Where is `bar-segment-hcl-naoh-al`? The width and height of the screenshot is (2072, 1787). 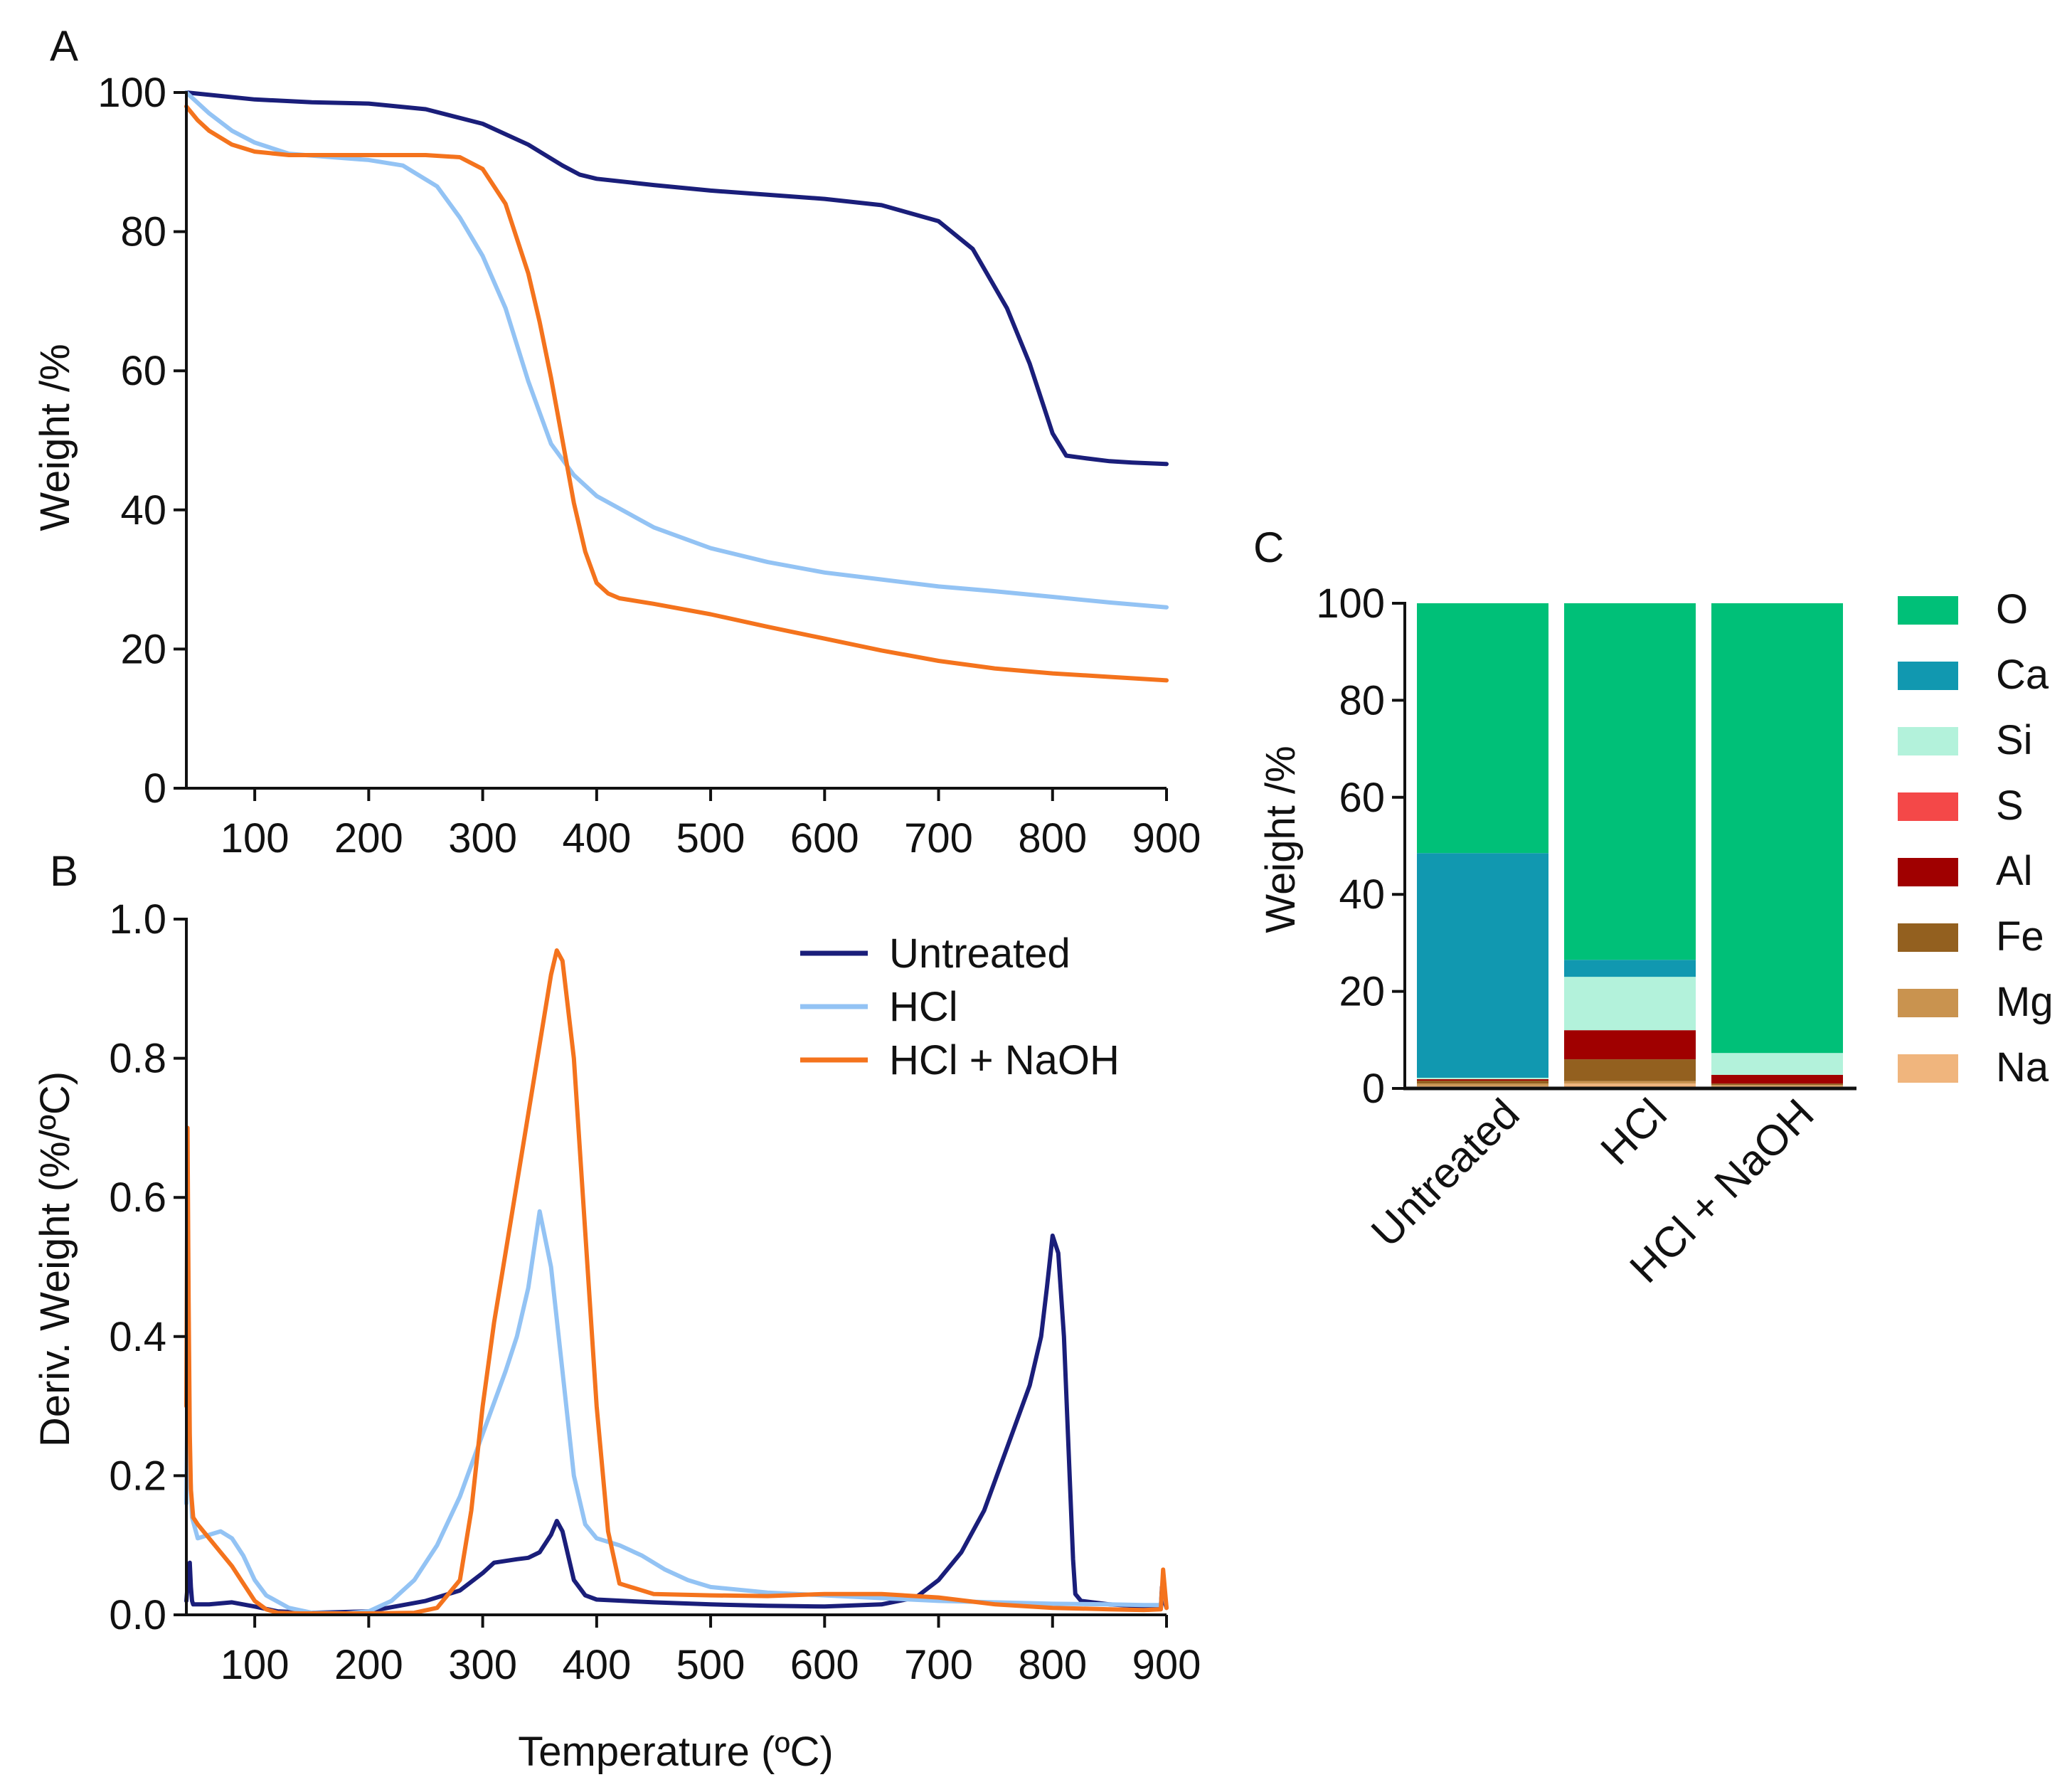 bar-segment-hcl-naoh-al is located at coordinates (1777, 1079).